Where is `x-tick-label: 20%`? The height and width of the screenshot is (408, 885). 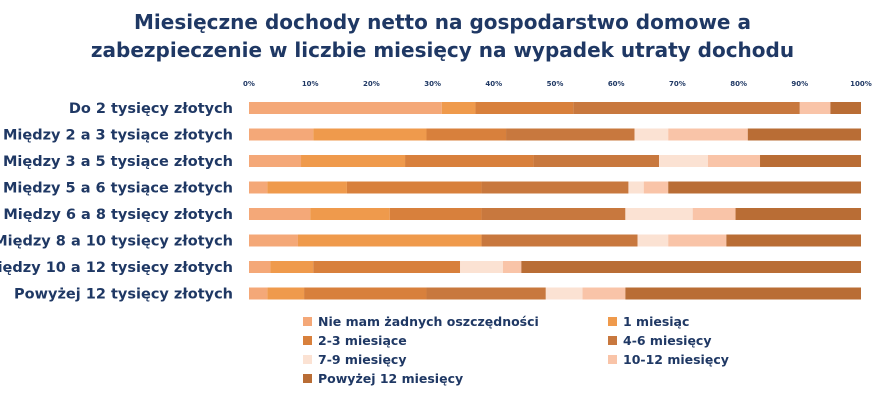 x-tick-label: 20% is located at coordinates (371, 84).